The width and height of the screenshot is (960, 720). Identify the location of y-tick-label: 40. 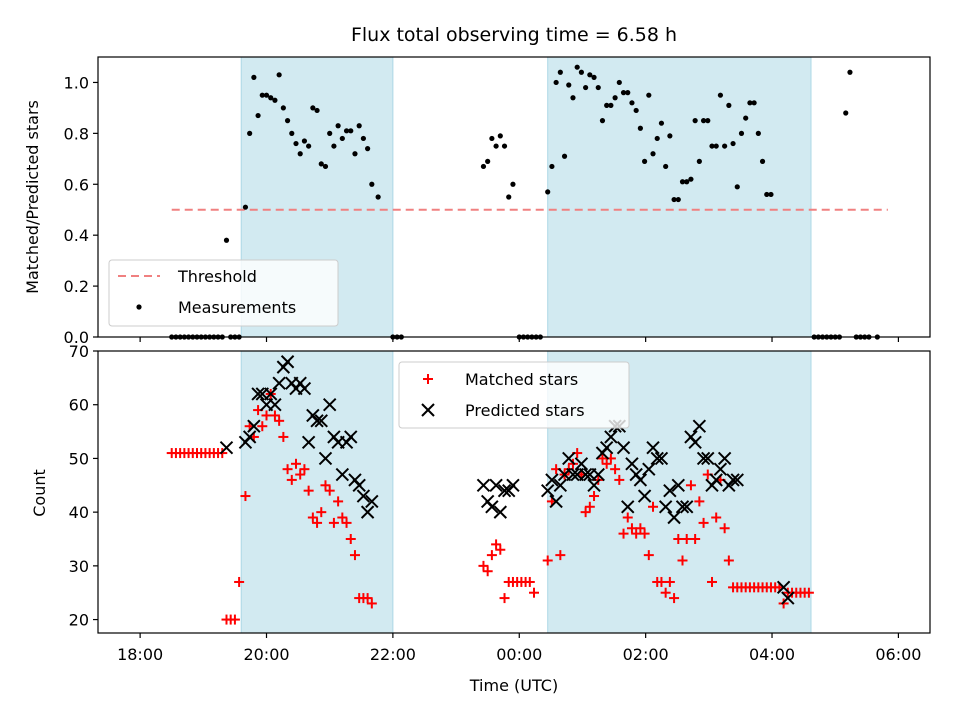
(79, 512).